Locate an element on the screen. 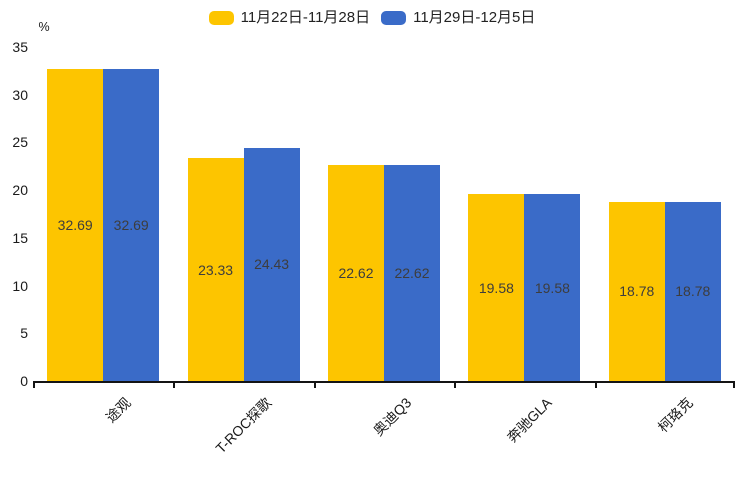  bar-series1-途观: 32.69 is located at coordinates (75, 225).